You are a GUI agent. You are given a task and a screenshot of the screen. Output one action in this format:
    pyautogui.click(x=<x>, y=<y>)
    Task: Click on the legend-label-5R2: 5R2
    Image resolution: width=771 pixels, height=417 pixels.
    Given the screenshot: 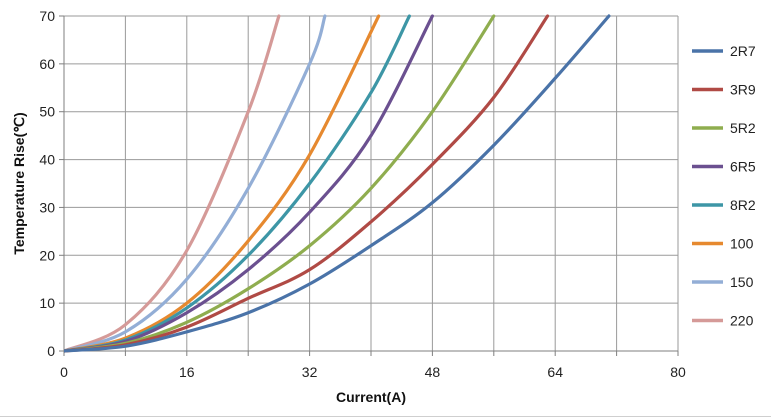 What is the action you would take?
    pyautogui.click(x=743, y=128)
    